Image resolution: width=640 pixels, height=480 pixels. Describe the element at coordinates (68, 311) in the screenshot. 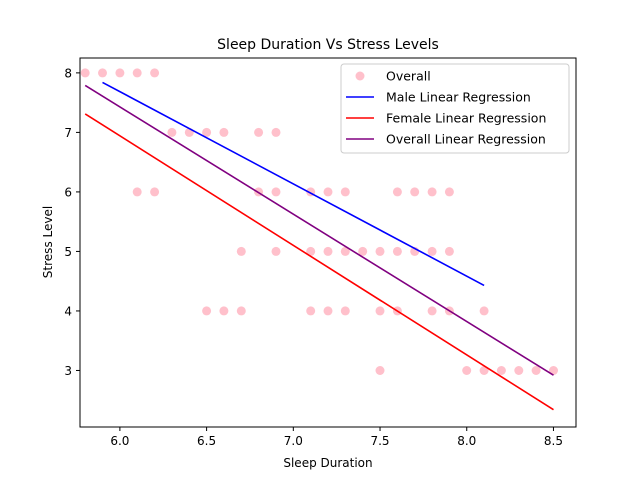

I see `y-tick-label: 4` at that location.